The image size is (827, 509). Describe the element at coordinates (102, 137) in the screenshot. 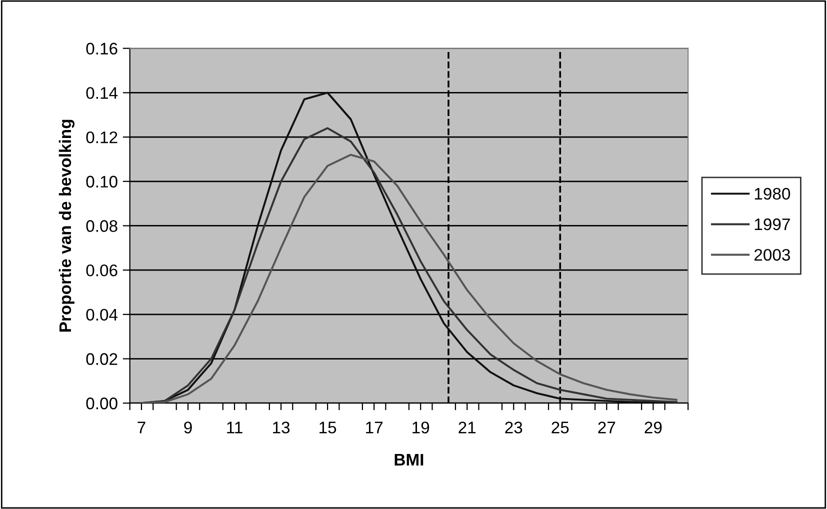

I see `y-tick-label: 0.12` at that location.